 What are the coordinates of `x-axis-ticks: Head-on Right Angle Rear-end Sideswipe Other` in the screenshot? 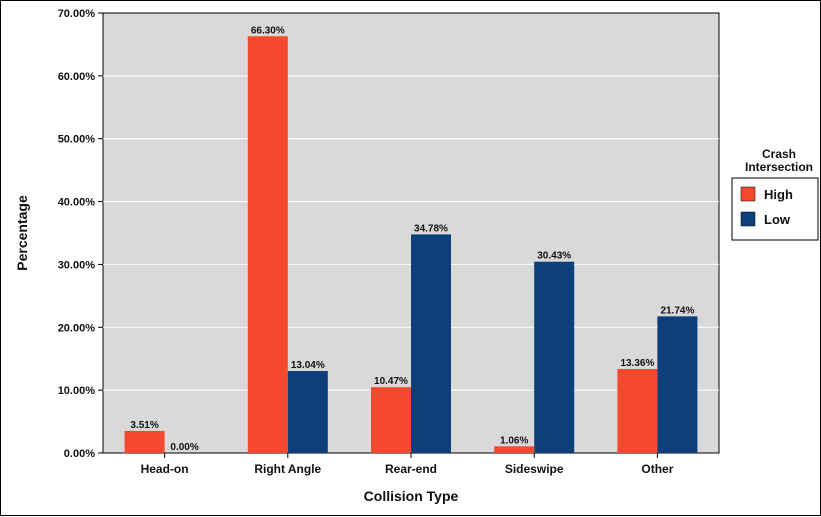 It's located at (407, 464).